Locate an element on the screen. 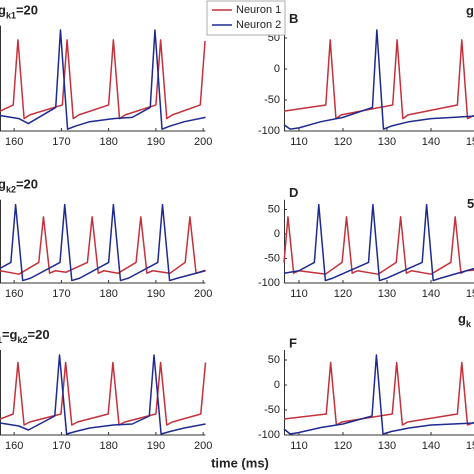 The width and height of the screenshot is (474, 474). panel-title: gk2=20 is located at coordinates (19, 186).